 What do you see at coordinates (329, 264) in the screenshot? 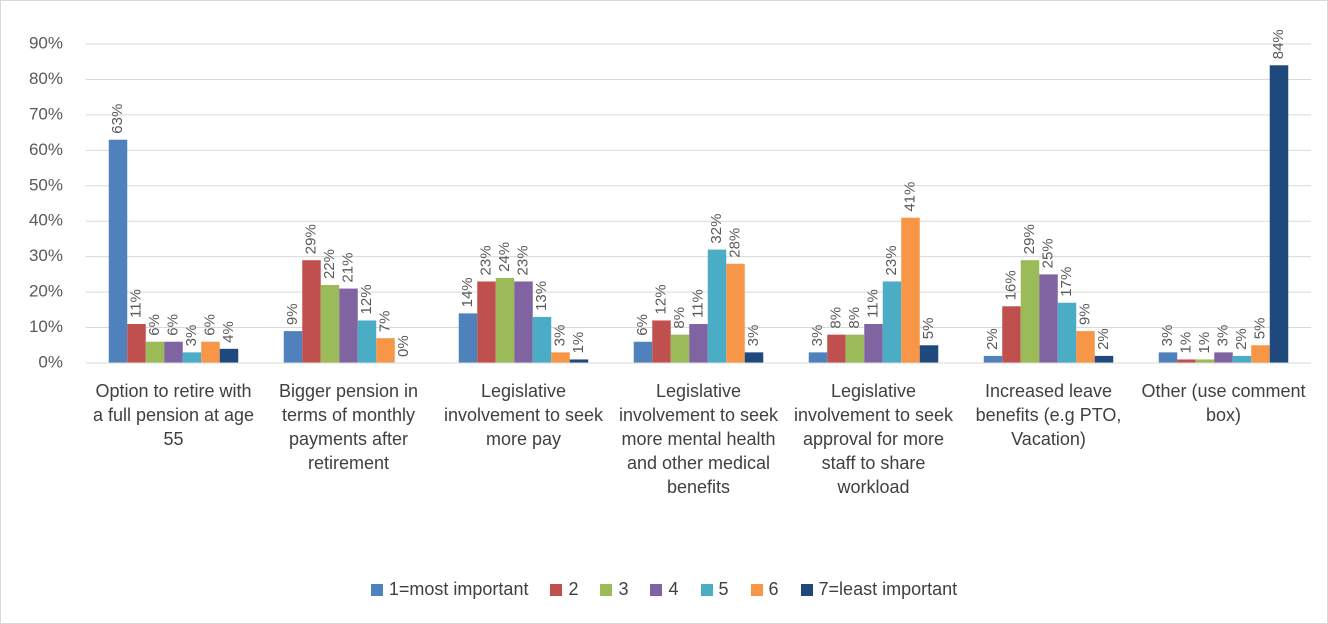
I see `data-label: 22%` at bounding box center [329, 264].